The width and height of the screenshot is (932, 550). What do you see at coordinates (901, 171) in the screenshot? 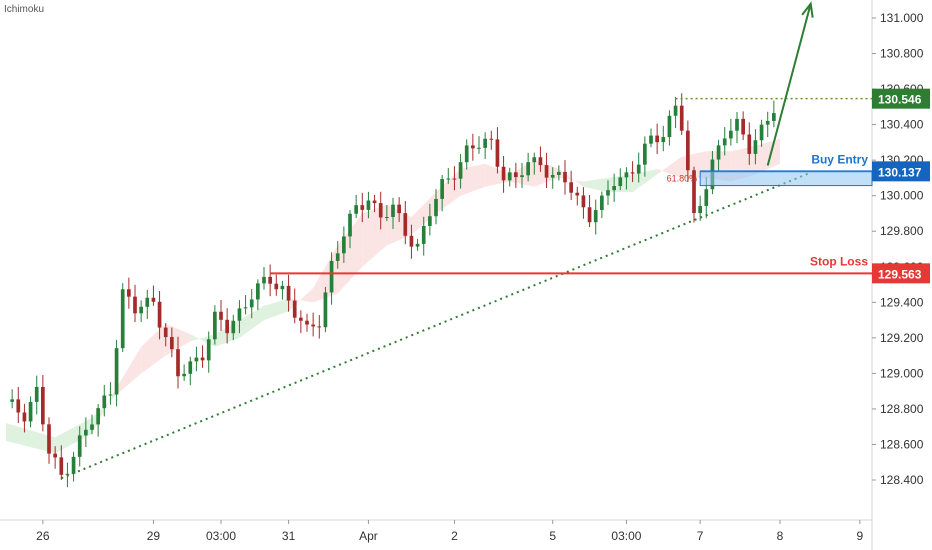
I see `buy-entry-badge` at bounding box center [901, 171].